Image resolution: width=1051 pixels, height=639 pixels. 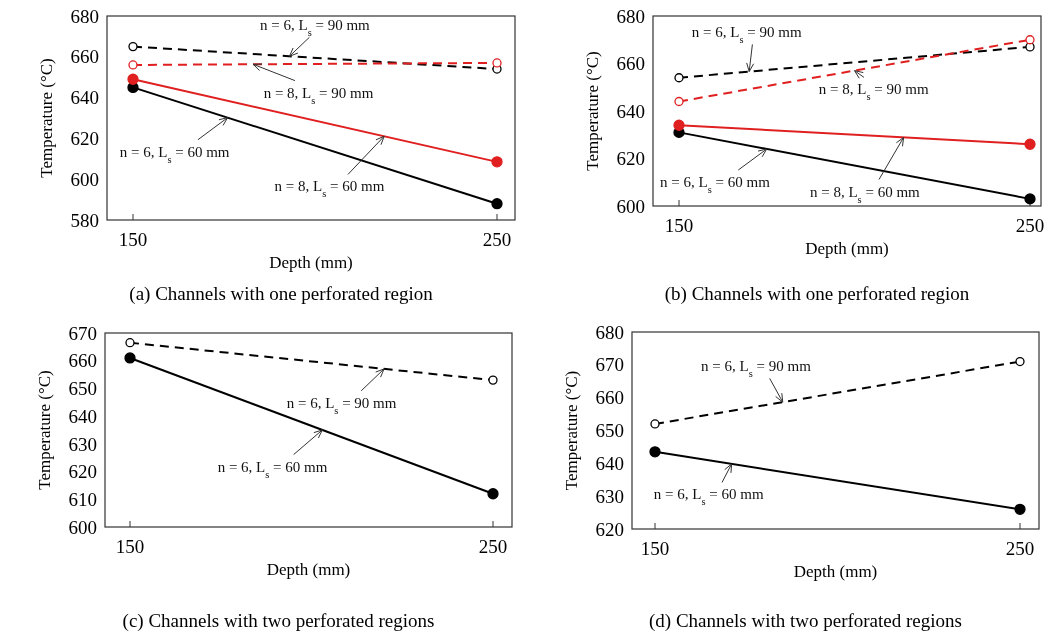 What do you see at coordinates (805, 621) in the screenshot?
I see `text: (d) Channels with two perforated regions` at bounding box center [805, 621].